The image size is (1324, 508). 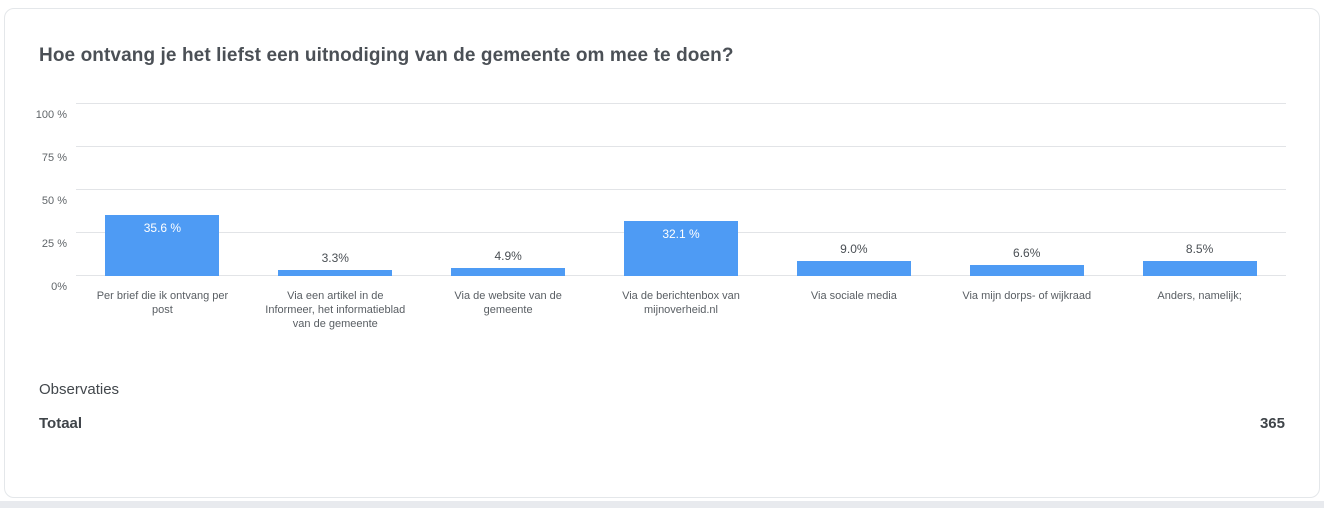 I want to click on x-axis-label: Via de website van de gemeente, so click(x=508, y=303).